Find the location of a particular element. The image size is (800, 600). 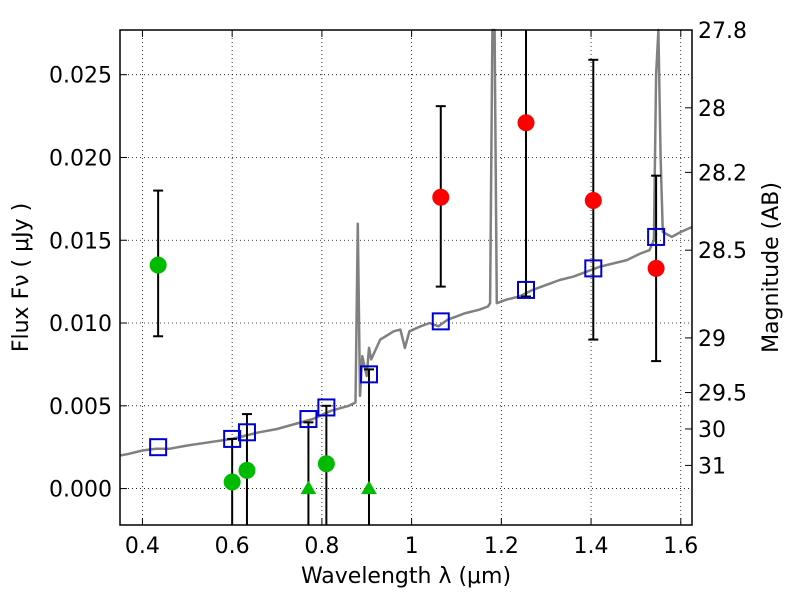

x-tick-label: 1.4 is located at coordinates (591, 546).